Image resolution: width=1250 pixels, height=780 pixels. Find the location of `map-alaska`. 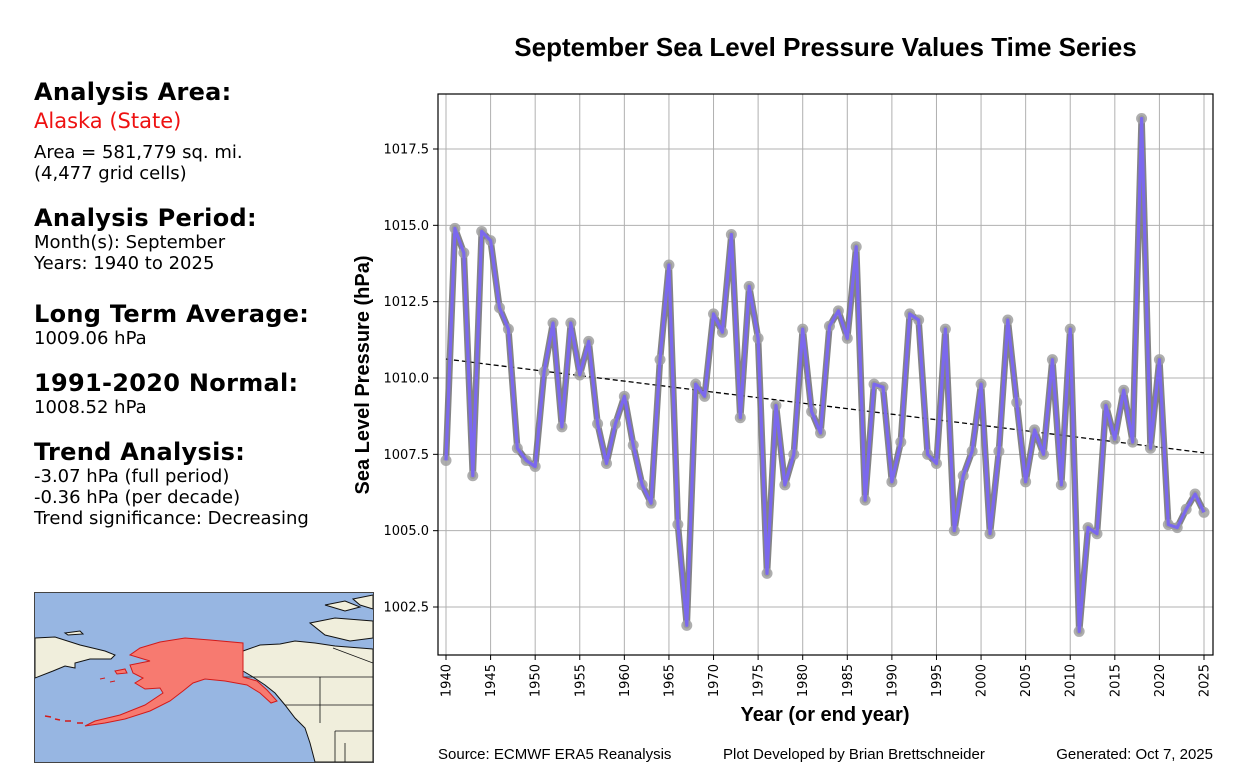

map-alaska is located at coordinates (181, 682).